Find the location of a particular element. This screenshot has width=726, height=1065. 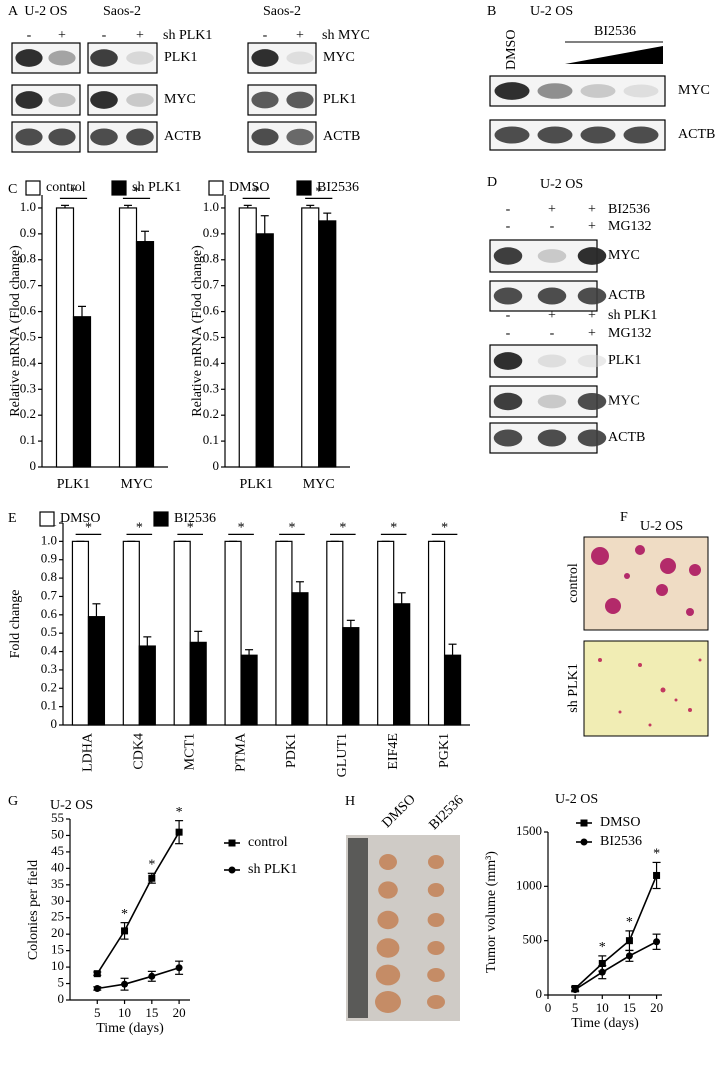

x-tick-label: 0 is located at coordinates (548, 1007).